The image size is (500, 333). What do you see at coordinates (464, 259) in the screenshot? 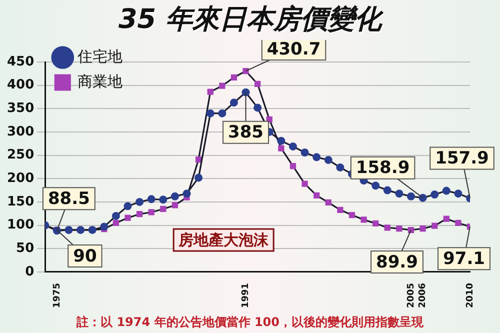
I see `annotation: 97.1` at bounding box center [464, 259].